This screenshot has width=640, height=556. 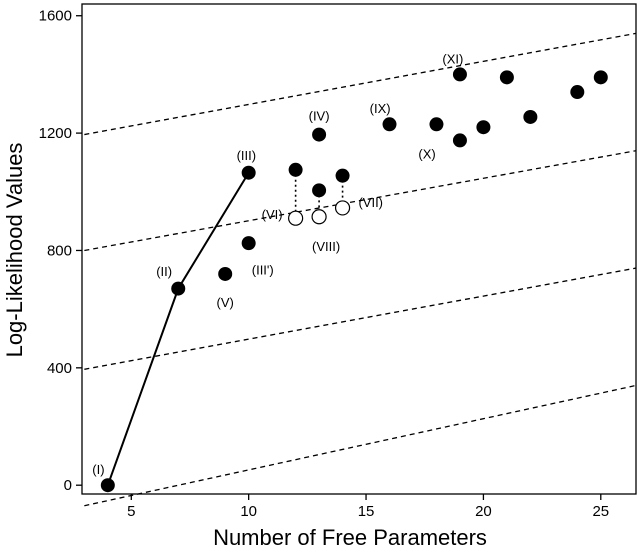 I want to click on x-tick-label-10: 10, so click(x=248, y=511).